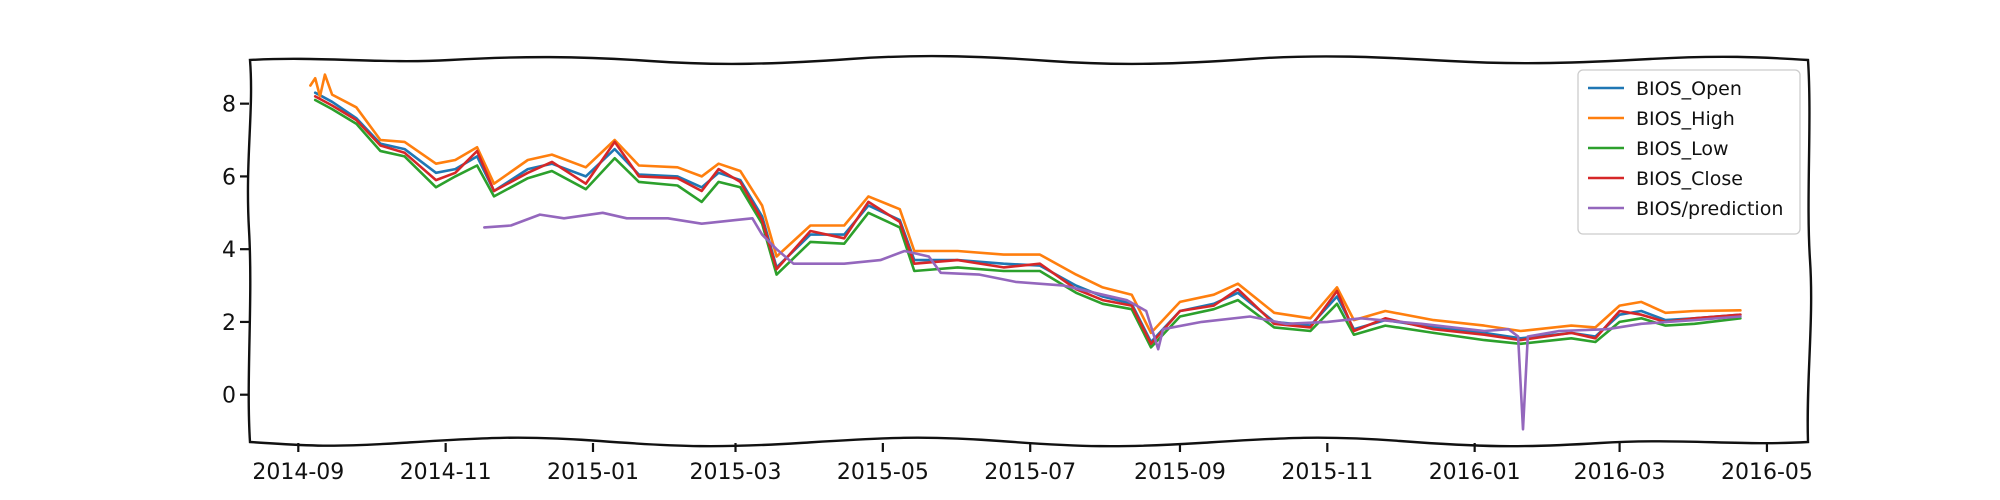  What do you see at coordinates (1689, 179) in the screenshot?
I see `legend-label: BIOS_Close` at bounding box center [1689, 179].